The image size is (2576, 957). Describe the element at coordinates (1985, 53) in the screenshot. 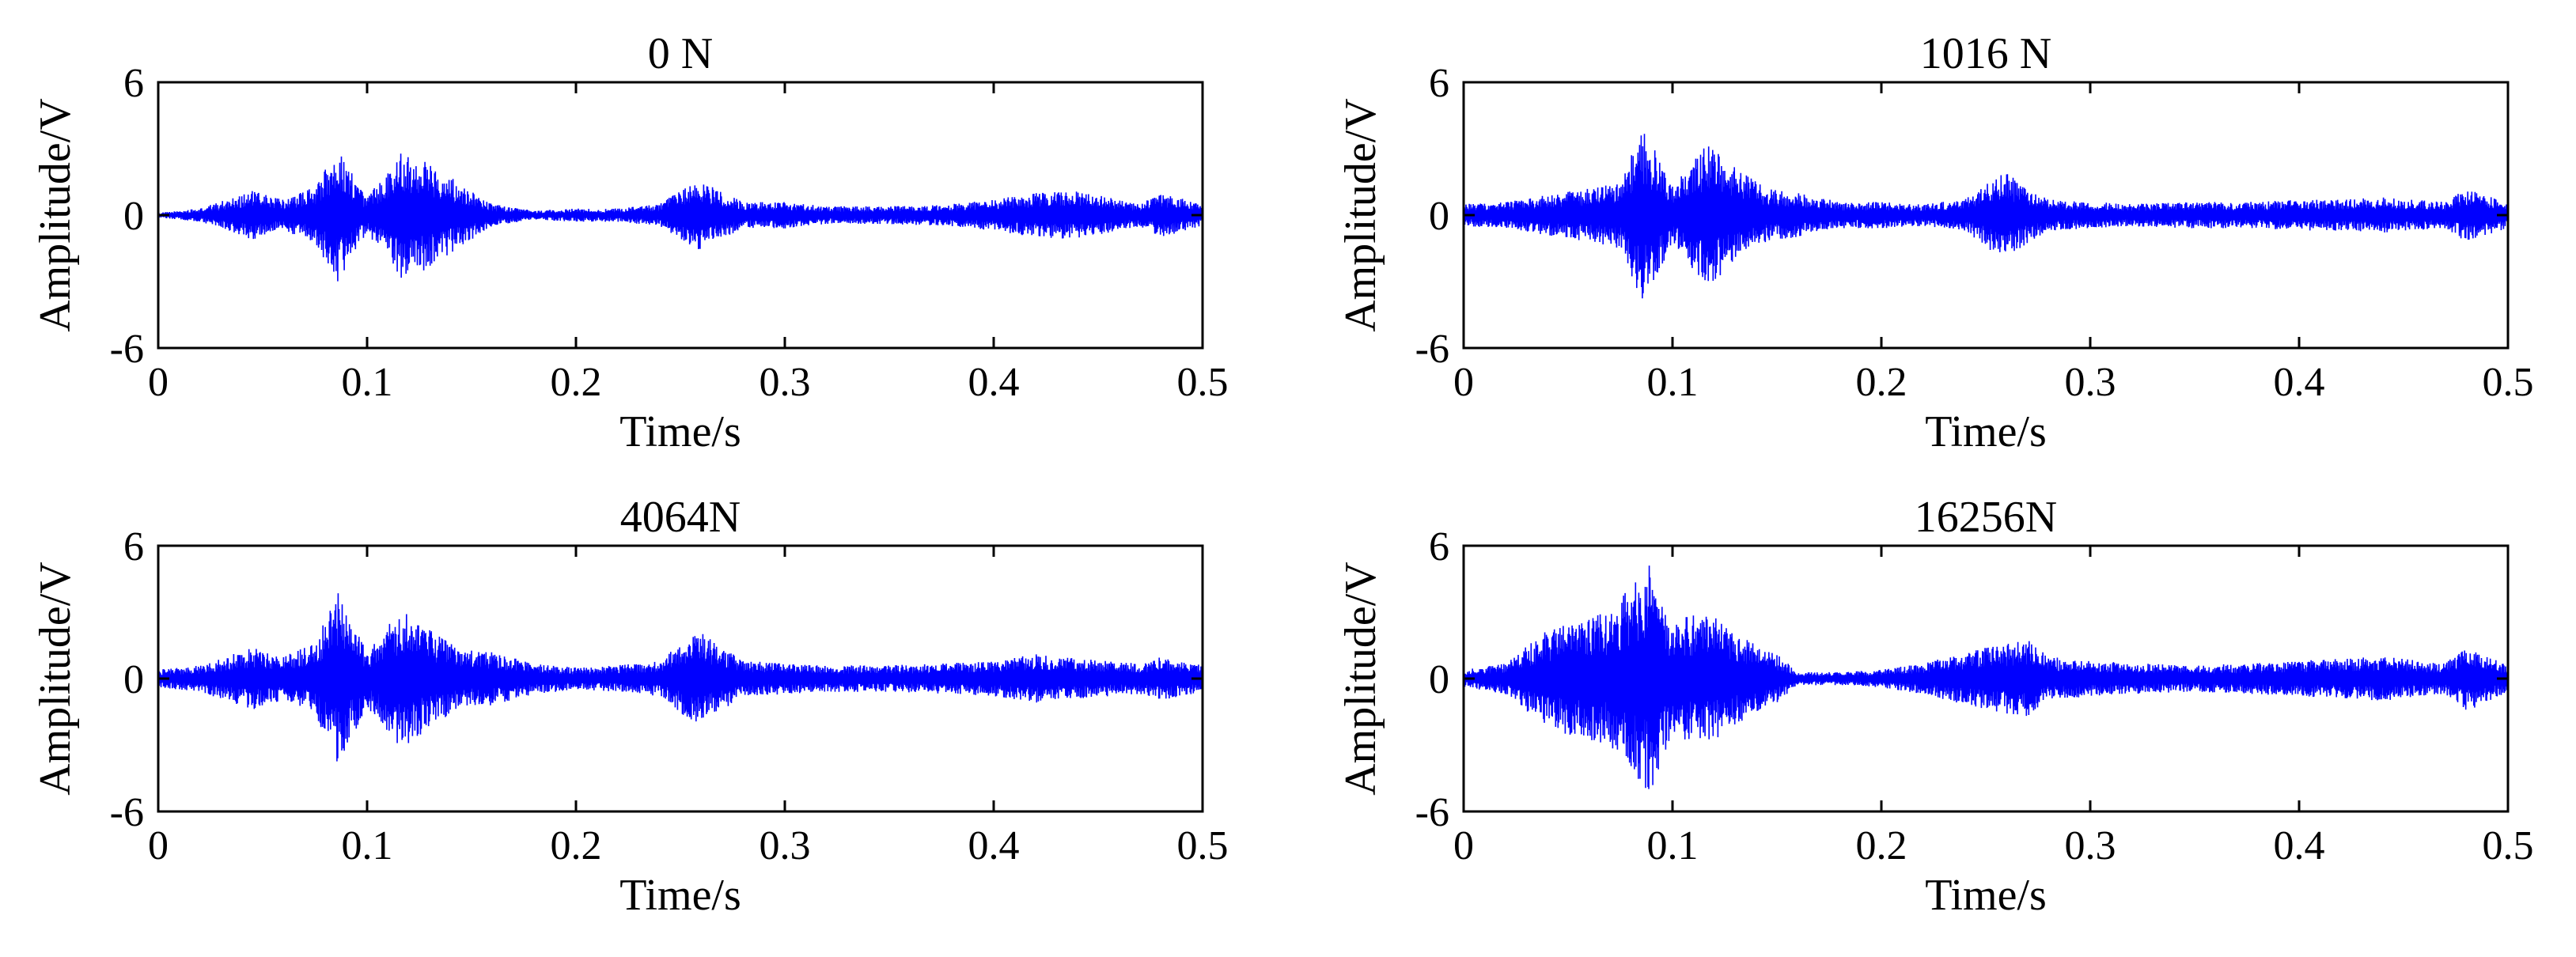

I see `chart-title: 1016 N` at that location.